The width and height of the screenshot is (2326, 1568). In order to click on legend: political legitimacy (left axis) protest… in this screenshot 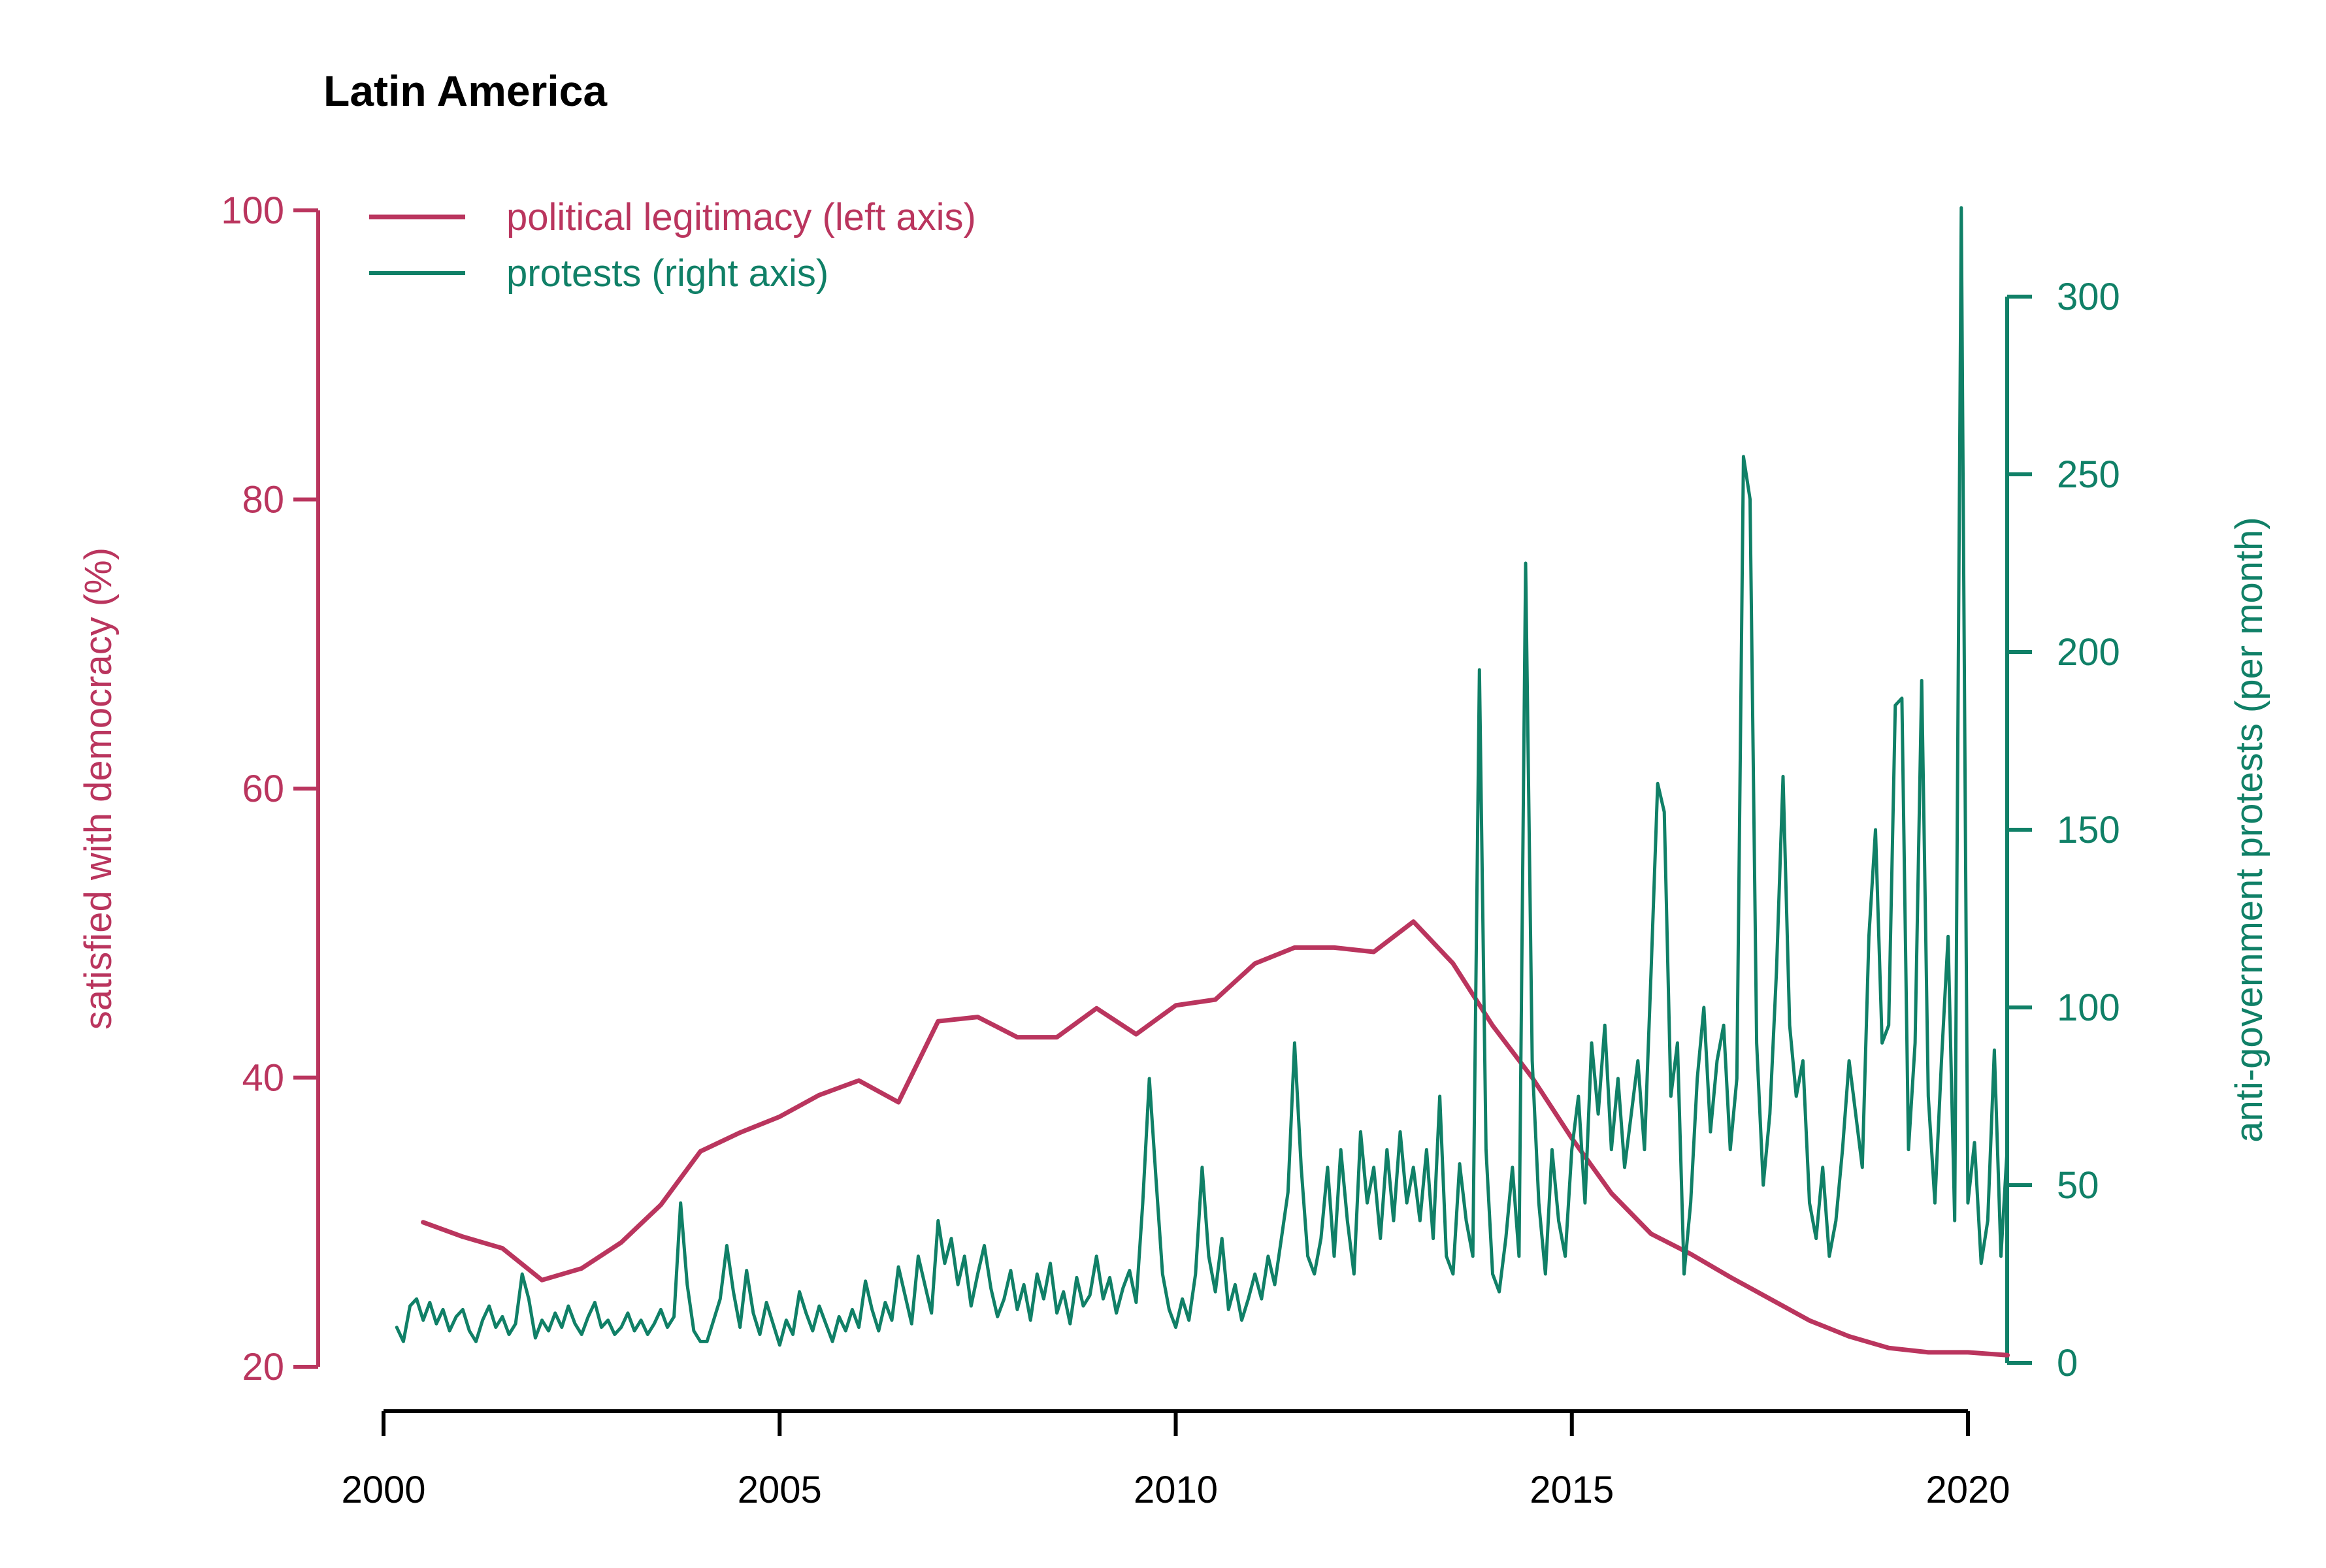, I will do `click(672, 245)`.